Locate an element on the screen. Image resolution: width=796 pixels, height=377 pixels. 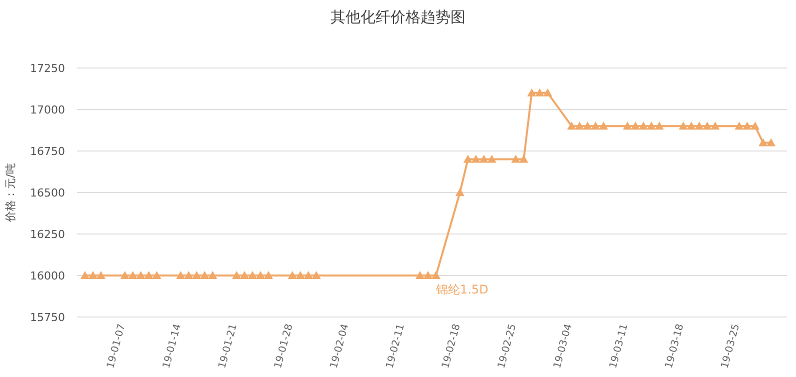
series-label: 锦纶1.5D is located at coordinates (461, 289).